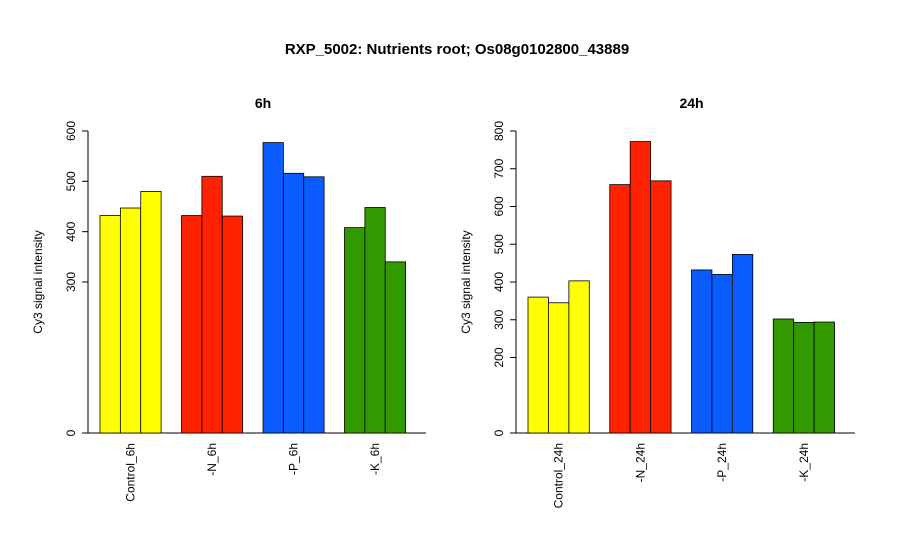 Image resolution: width=900 pixels, height=550 pixels. What do you see at coordinates (499, 131) in the screenshot?
I see `y-tick-label: 800` at bounding box center [499, 131].